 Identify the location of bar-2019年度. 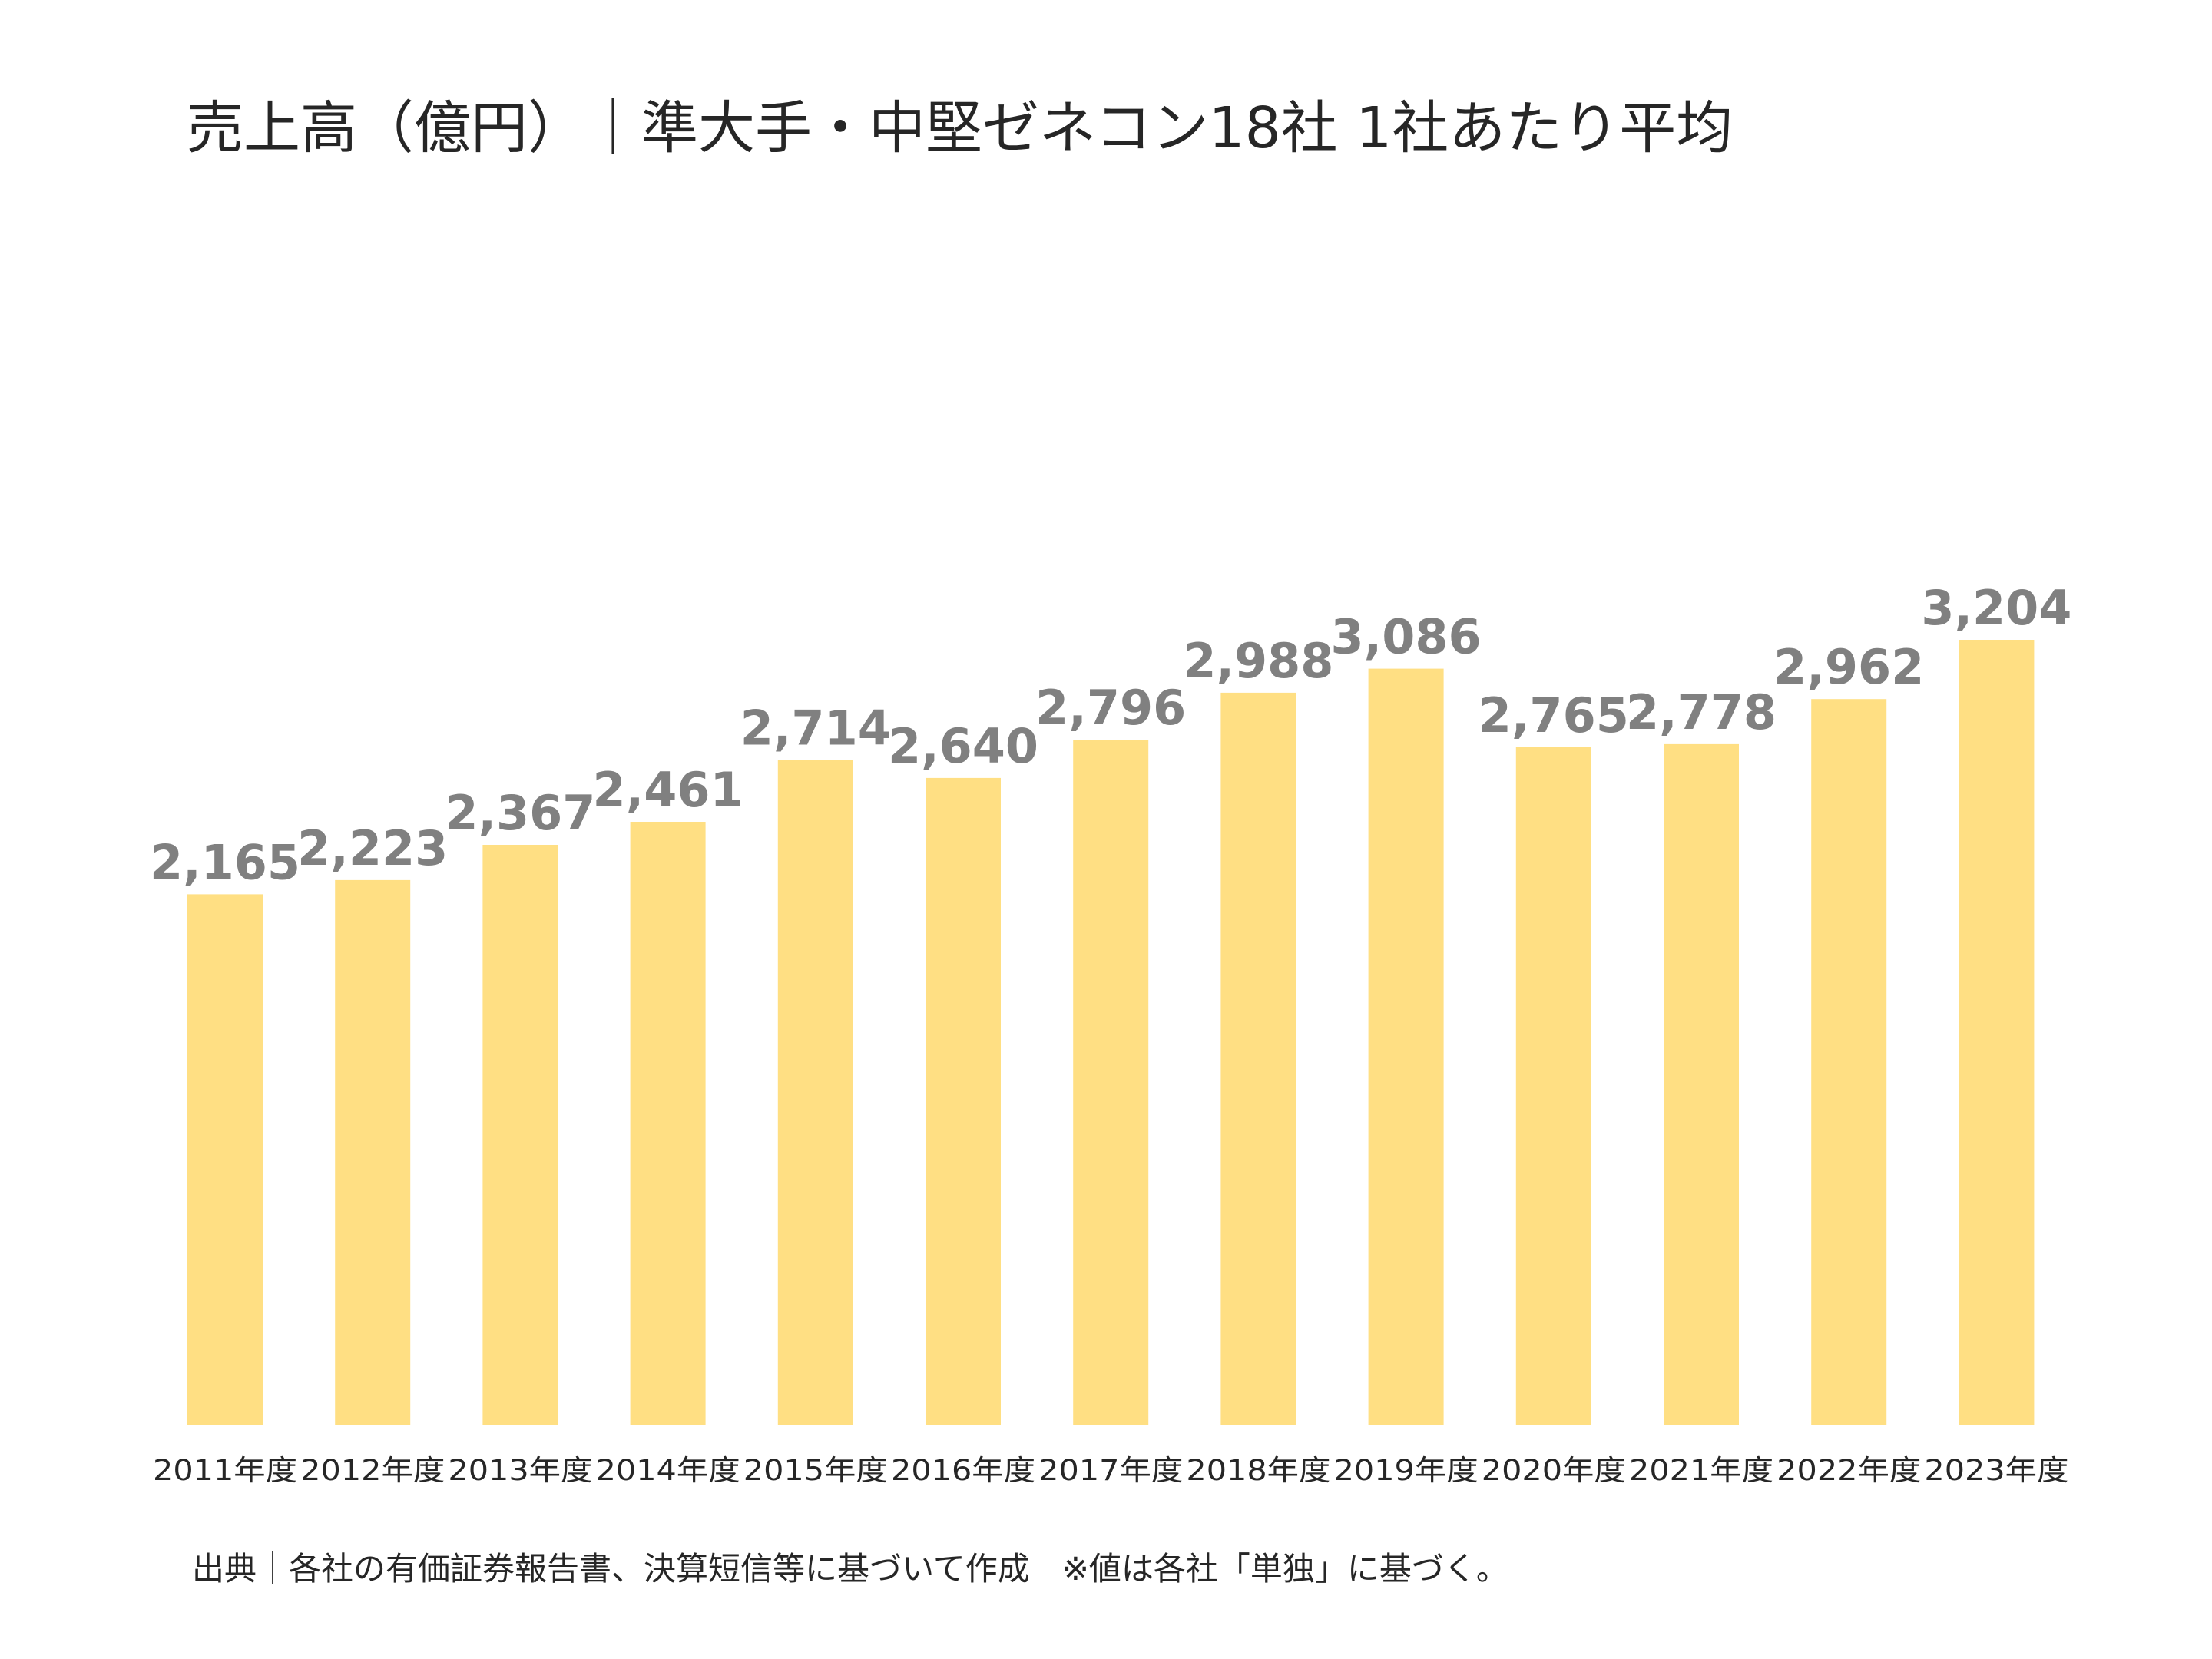
(1406, 1046).